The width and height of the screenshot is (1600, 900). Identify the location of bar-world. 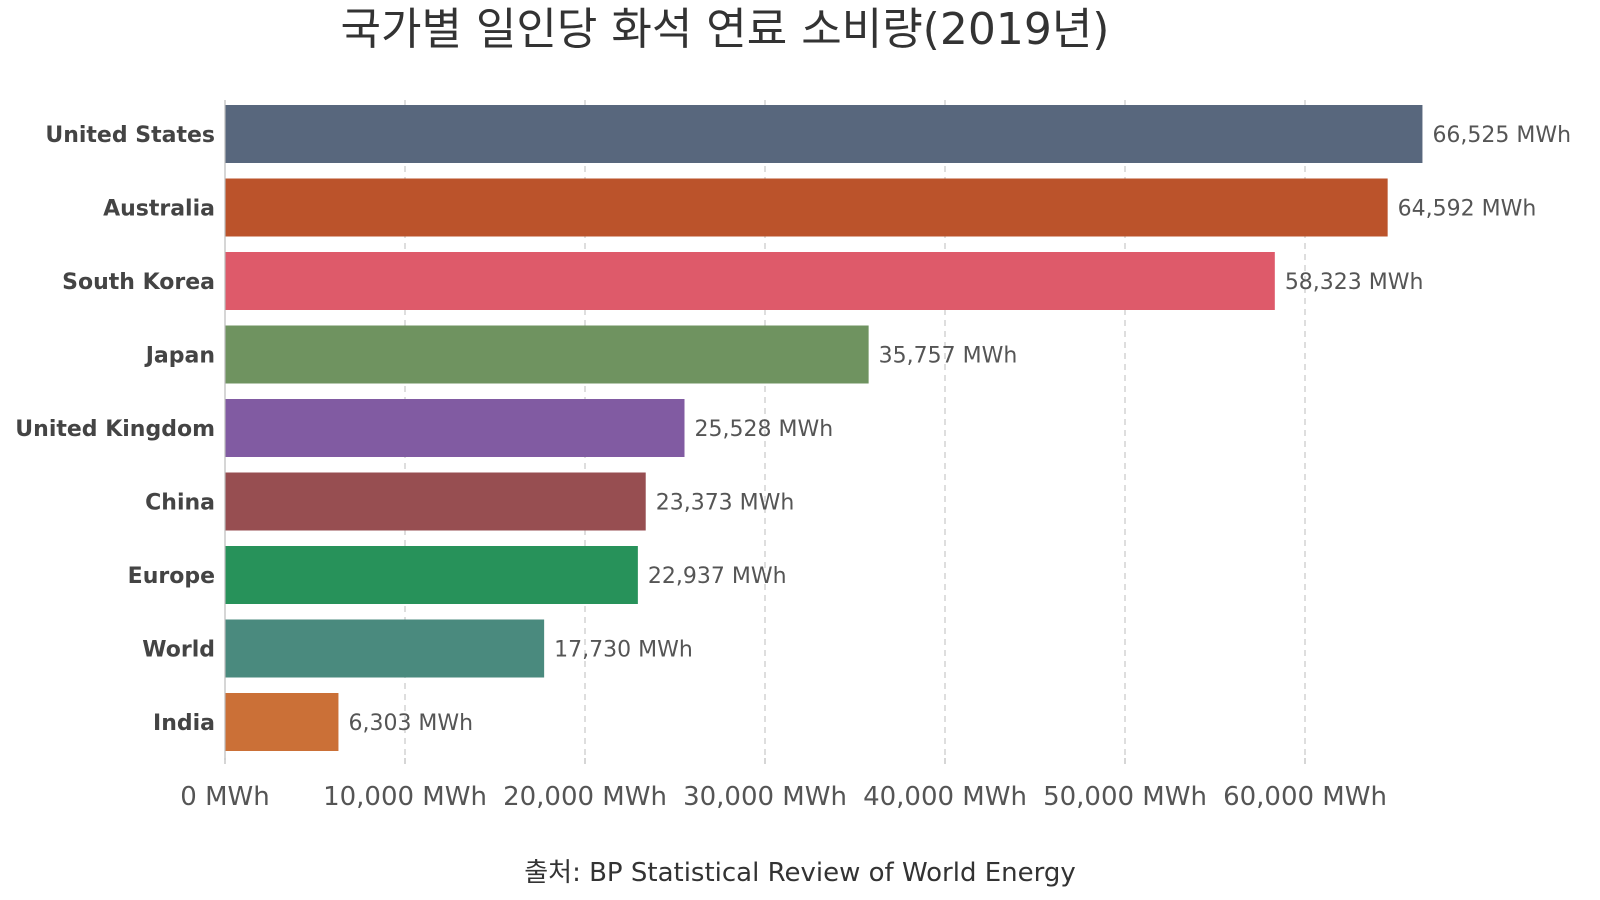
(385, 648).